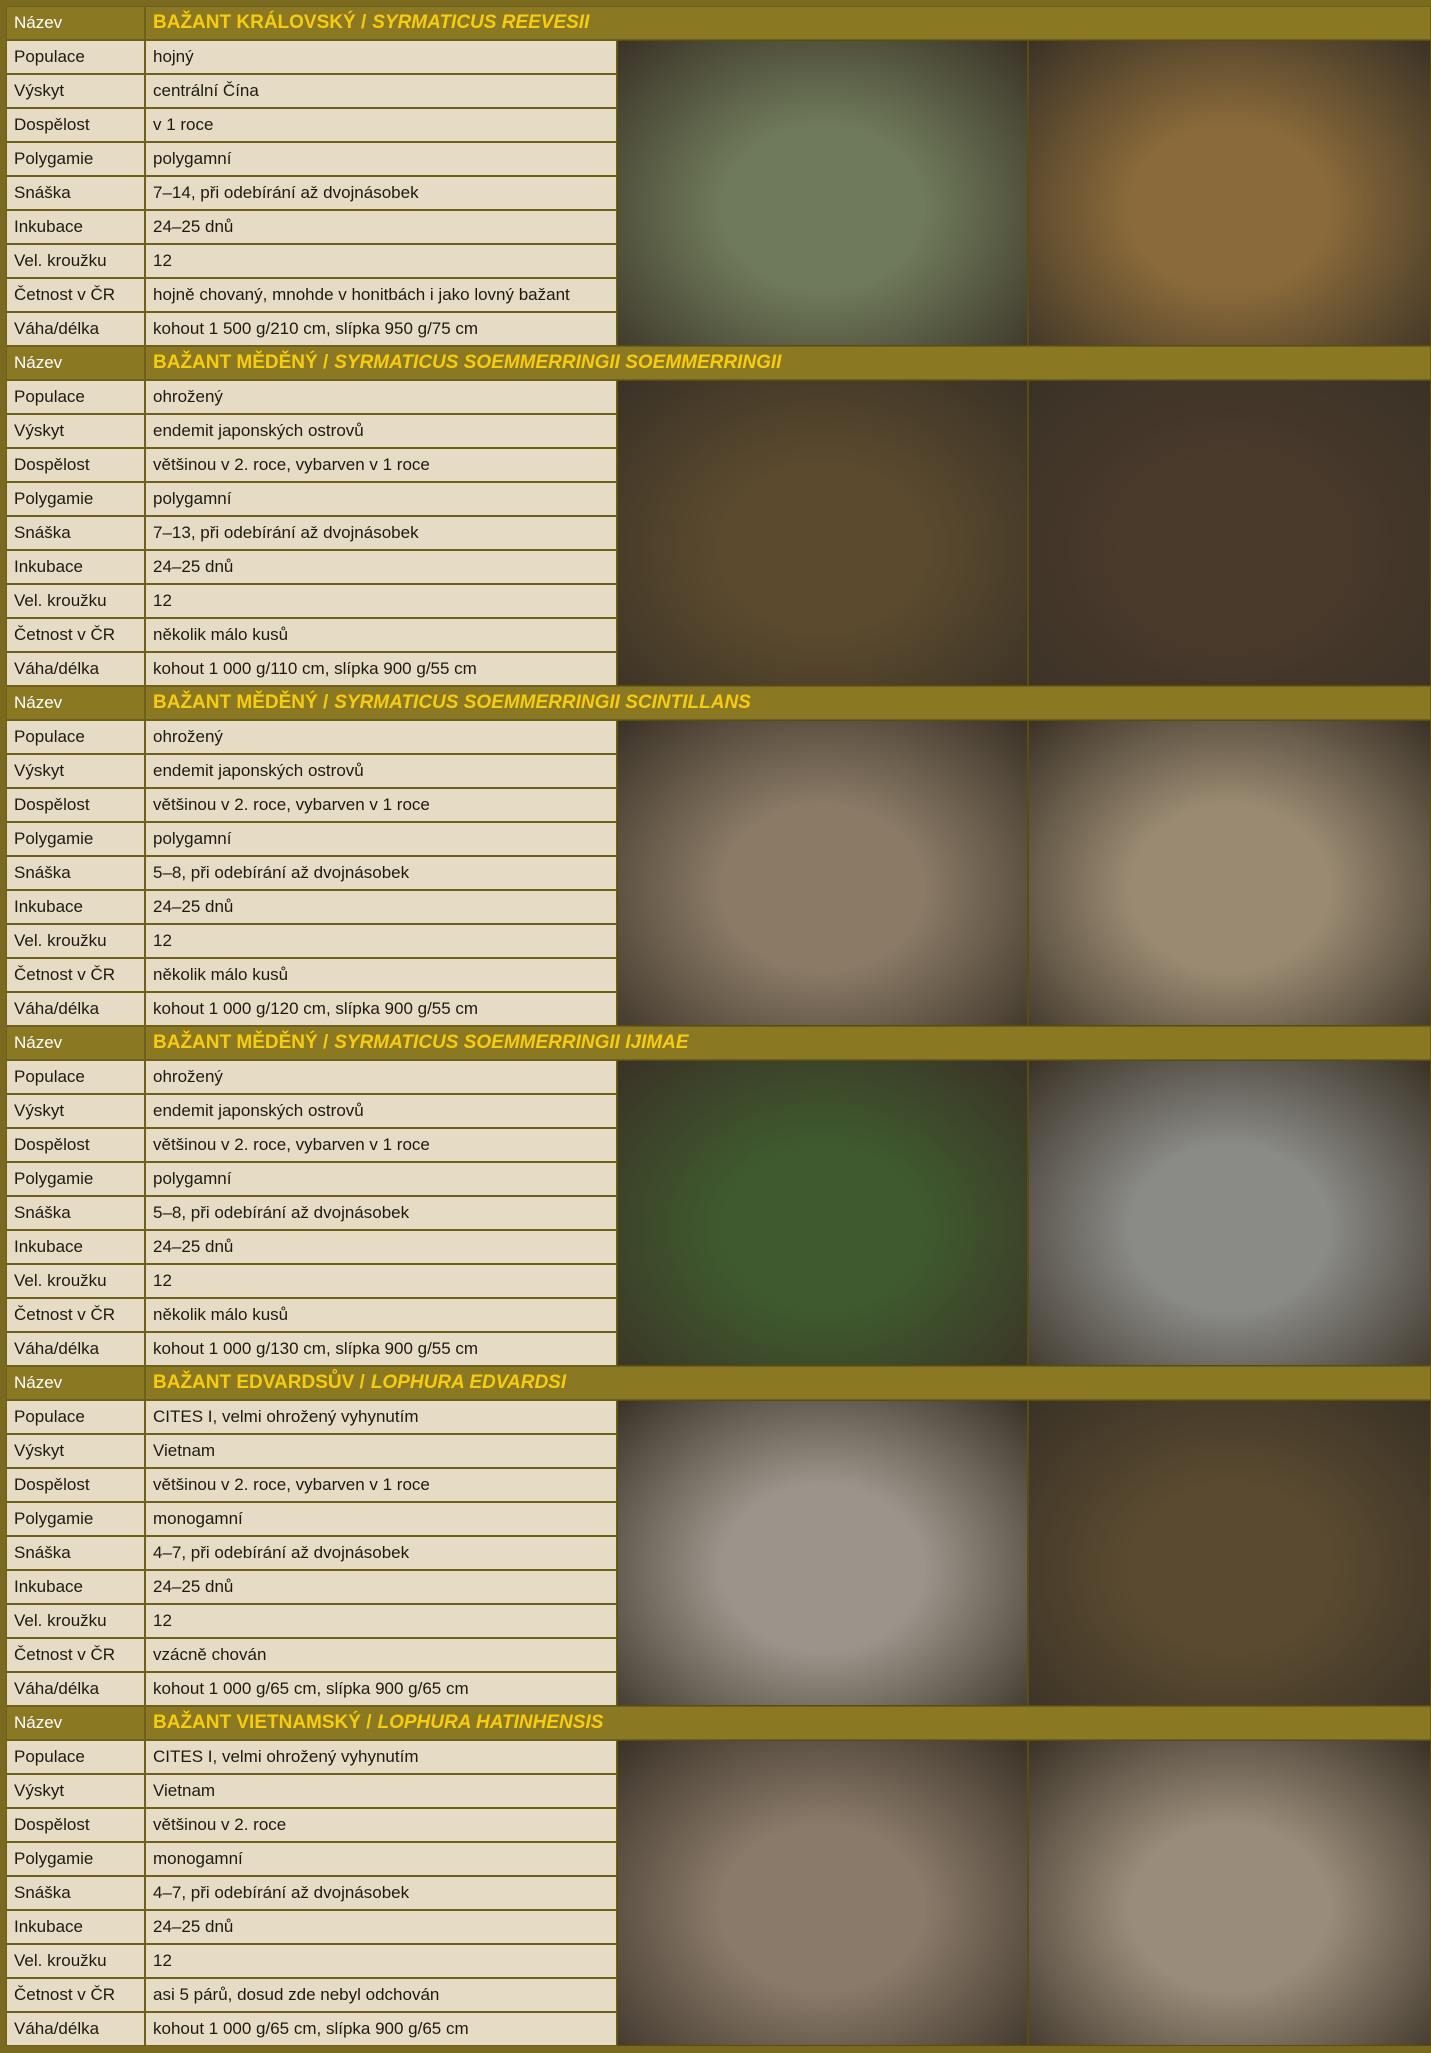 The width and height of the screenshot is (1431, 2053). I want to click on species-title: BAŽANT EDVARDSŮV / LOPHURA EDVARDSI, so click(788, 1383).